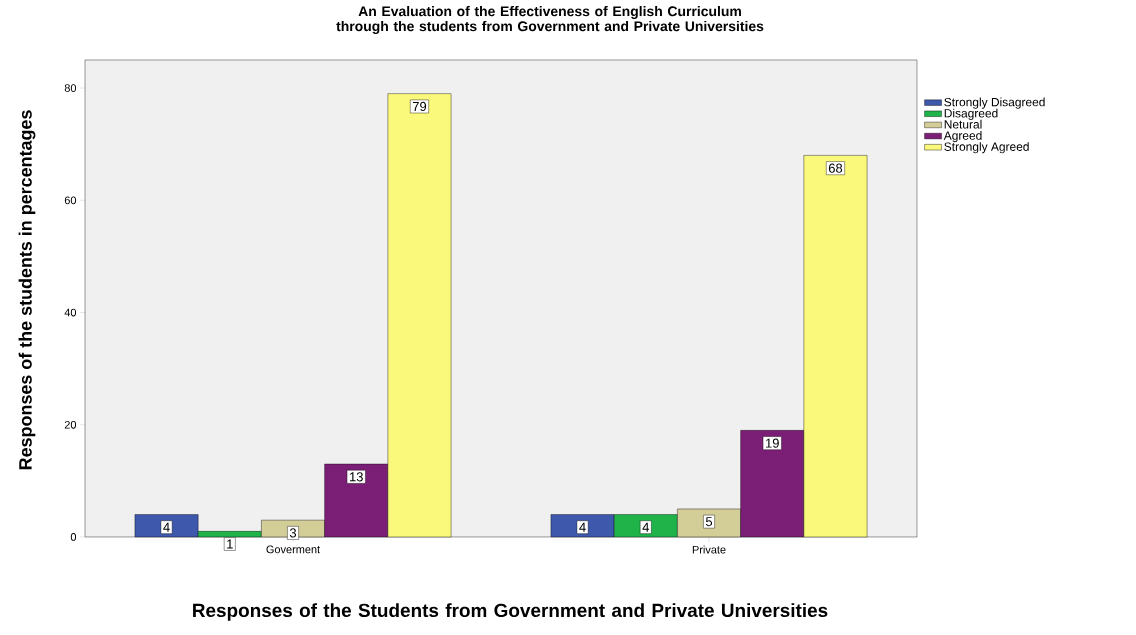 Image resolution: width=1136 pixels, height=635 pixels. Describe the element at coordinates (70, 424) in the screenshot. I see `y-tick-label: 20` at that location.